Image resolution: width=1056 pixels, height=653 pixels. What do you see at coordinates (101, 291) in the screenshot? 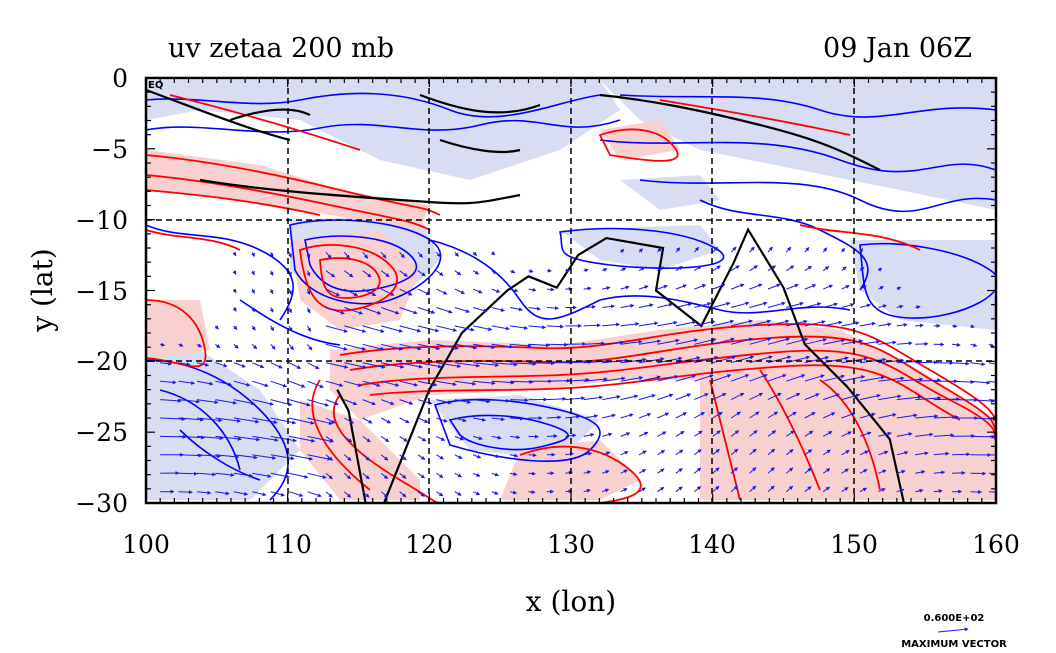
I see `y-axis-tick-labels: 0 −5 −10 −15 −20 −25 −30` at bounding box center [101, 291].